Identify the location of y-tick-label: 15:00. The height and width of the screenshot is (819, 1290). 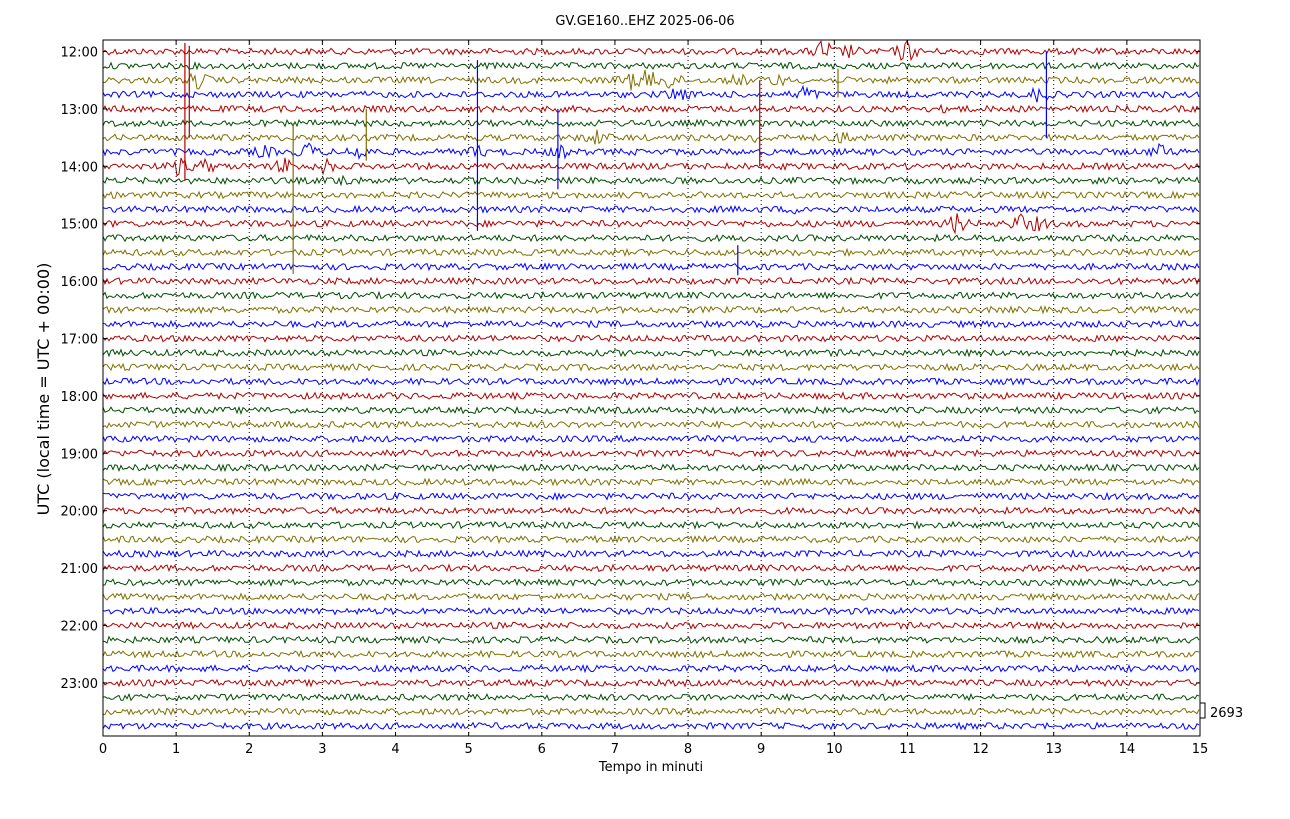
(79, 225).